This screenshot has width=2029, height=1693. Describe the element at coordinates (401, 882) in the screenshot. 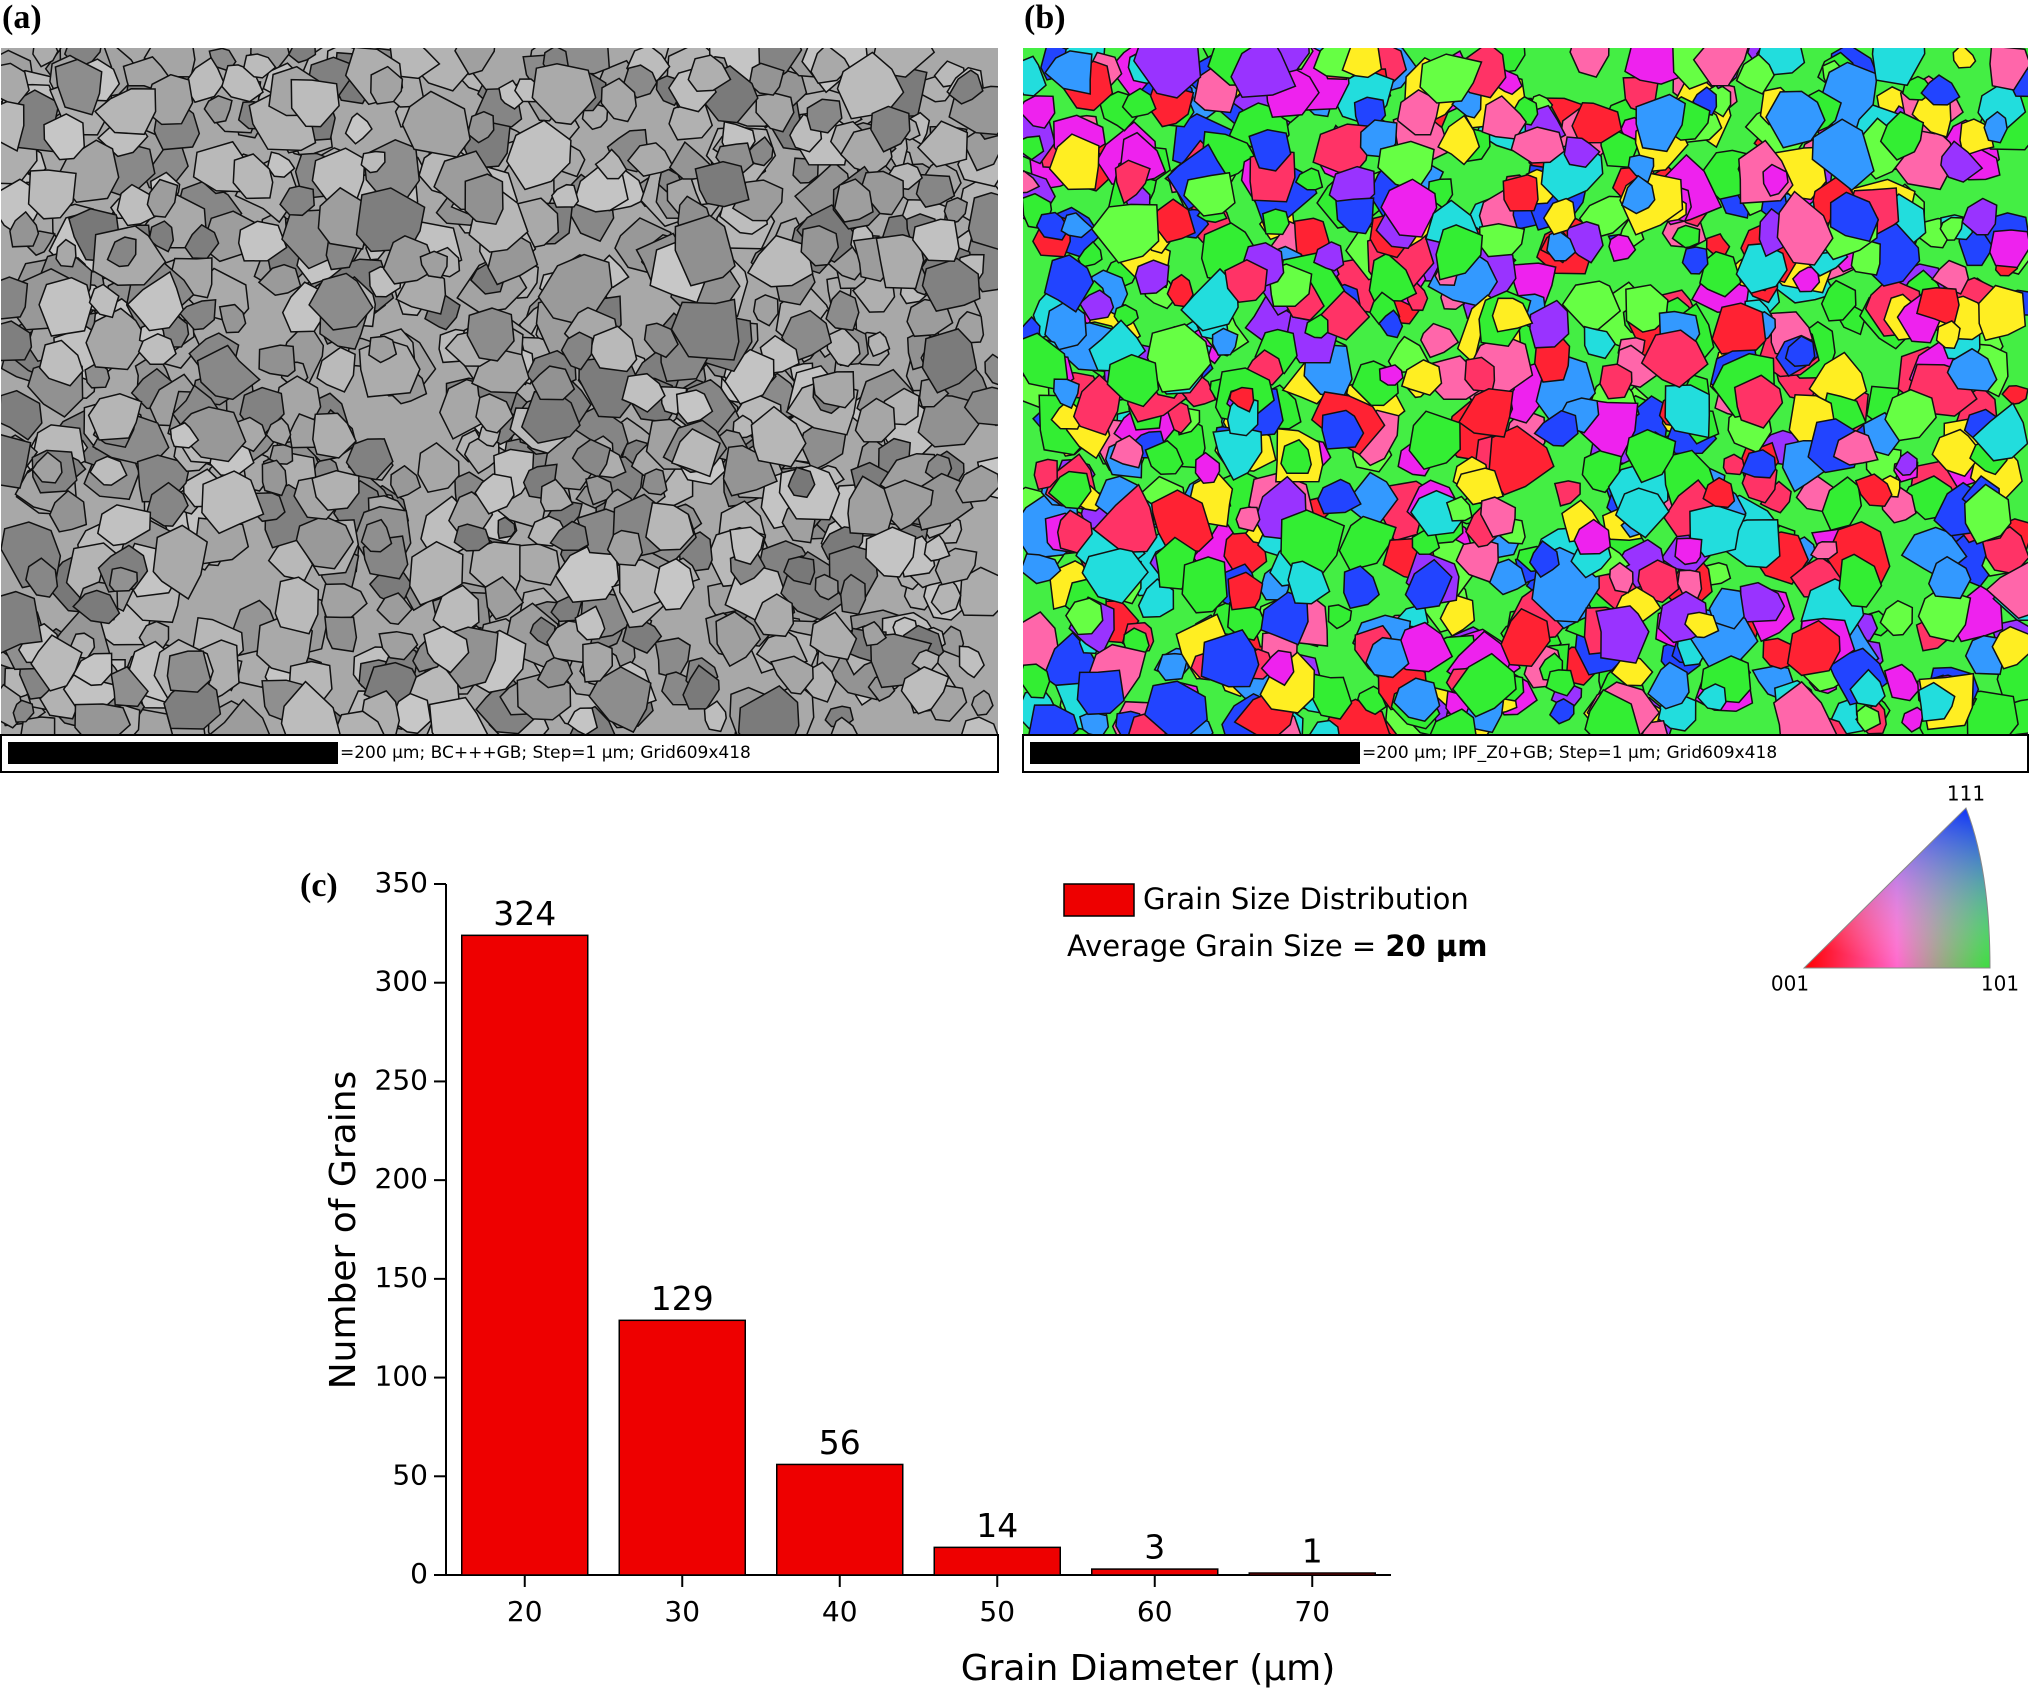

I see `y-tick-label: 350` at that location.